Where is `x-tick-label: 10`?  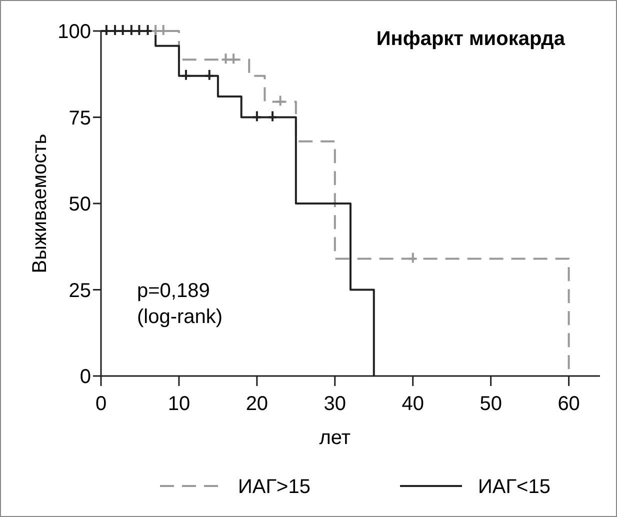
x-tick-label: 10 is located at coordinates (179, 404).